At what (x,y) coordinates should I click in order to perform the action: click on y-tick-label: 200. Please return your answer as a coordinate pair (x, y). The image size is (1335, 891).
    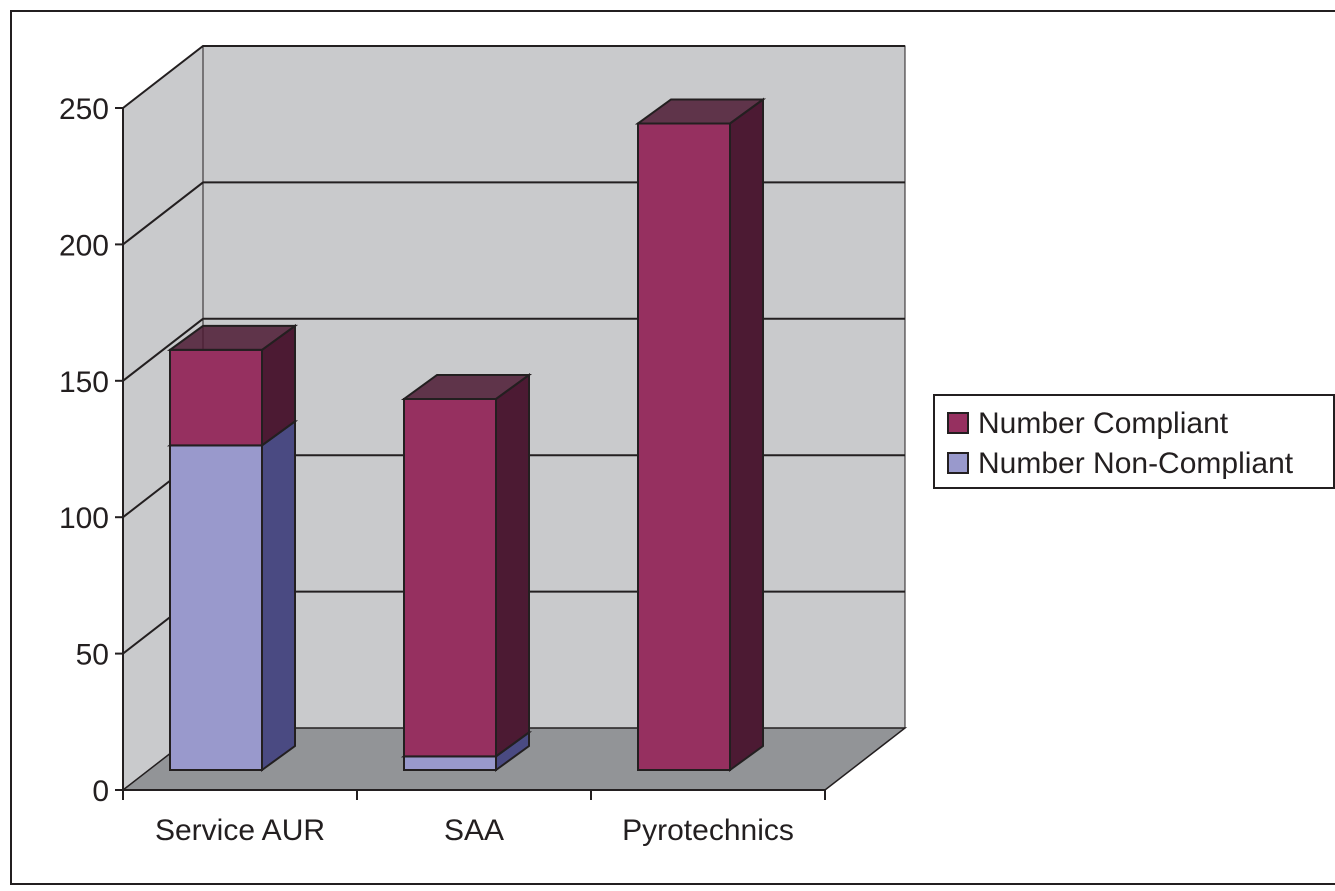
    Looking at the image, I should click on (84, 245).